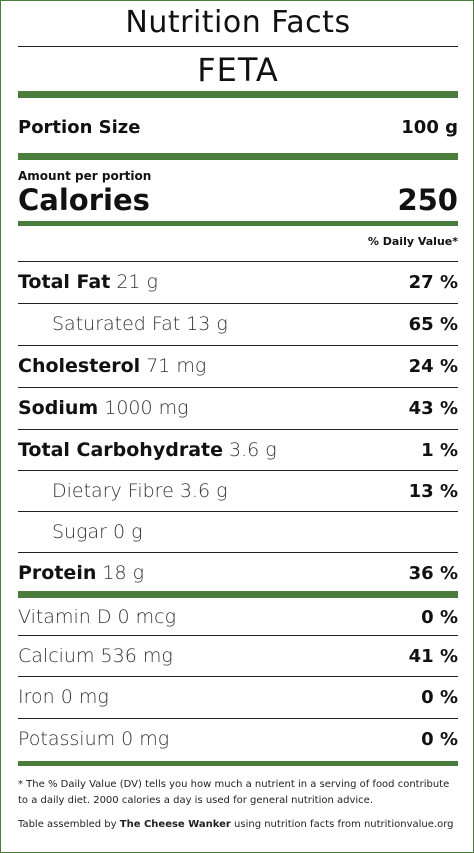 The image size is (474, 853). Describe the element at coordinates (433, 366) in the screenshot. I see `nutrient-dv: 24 %` at that location.